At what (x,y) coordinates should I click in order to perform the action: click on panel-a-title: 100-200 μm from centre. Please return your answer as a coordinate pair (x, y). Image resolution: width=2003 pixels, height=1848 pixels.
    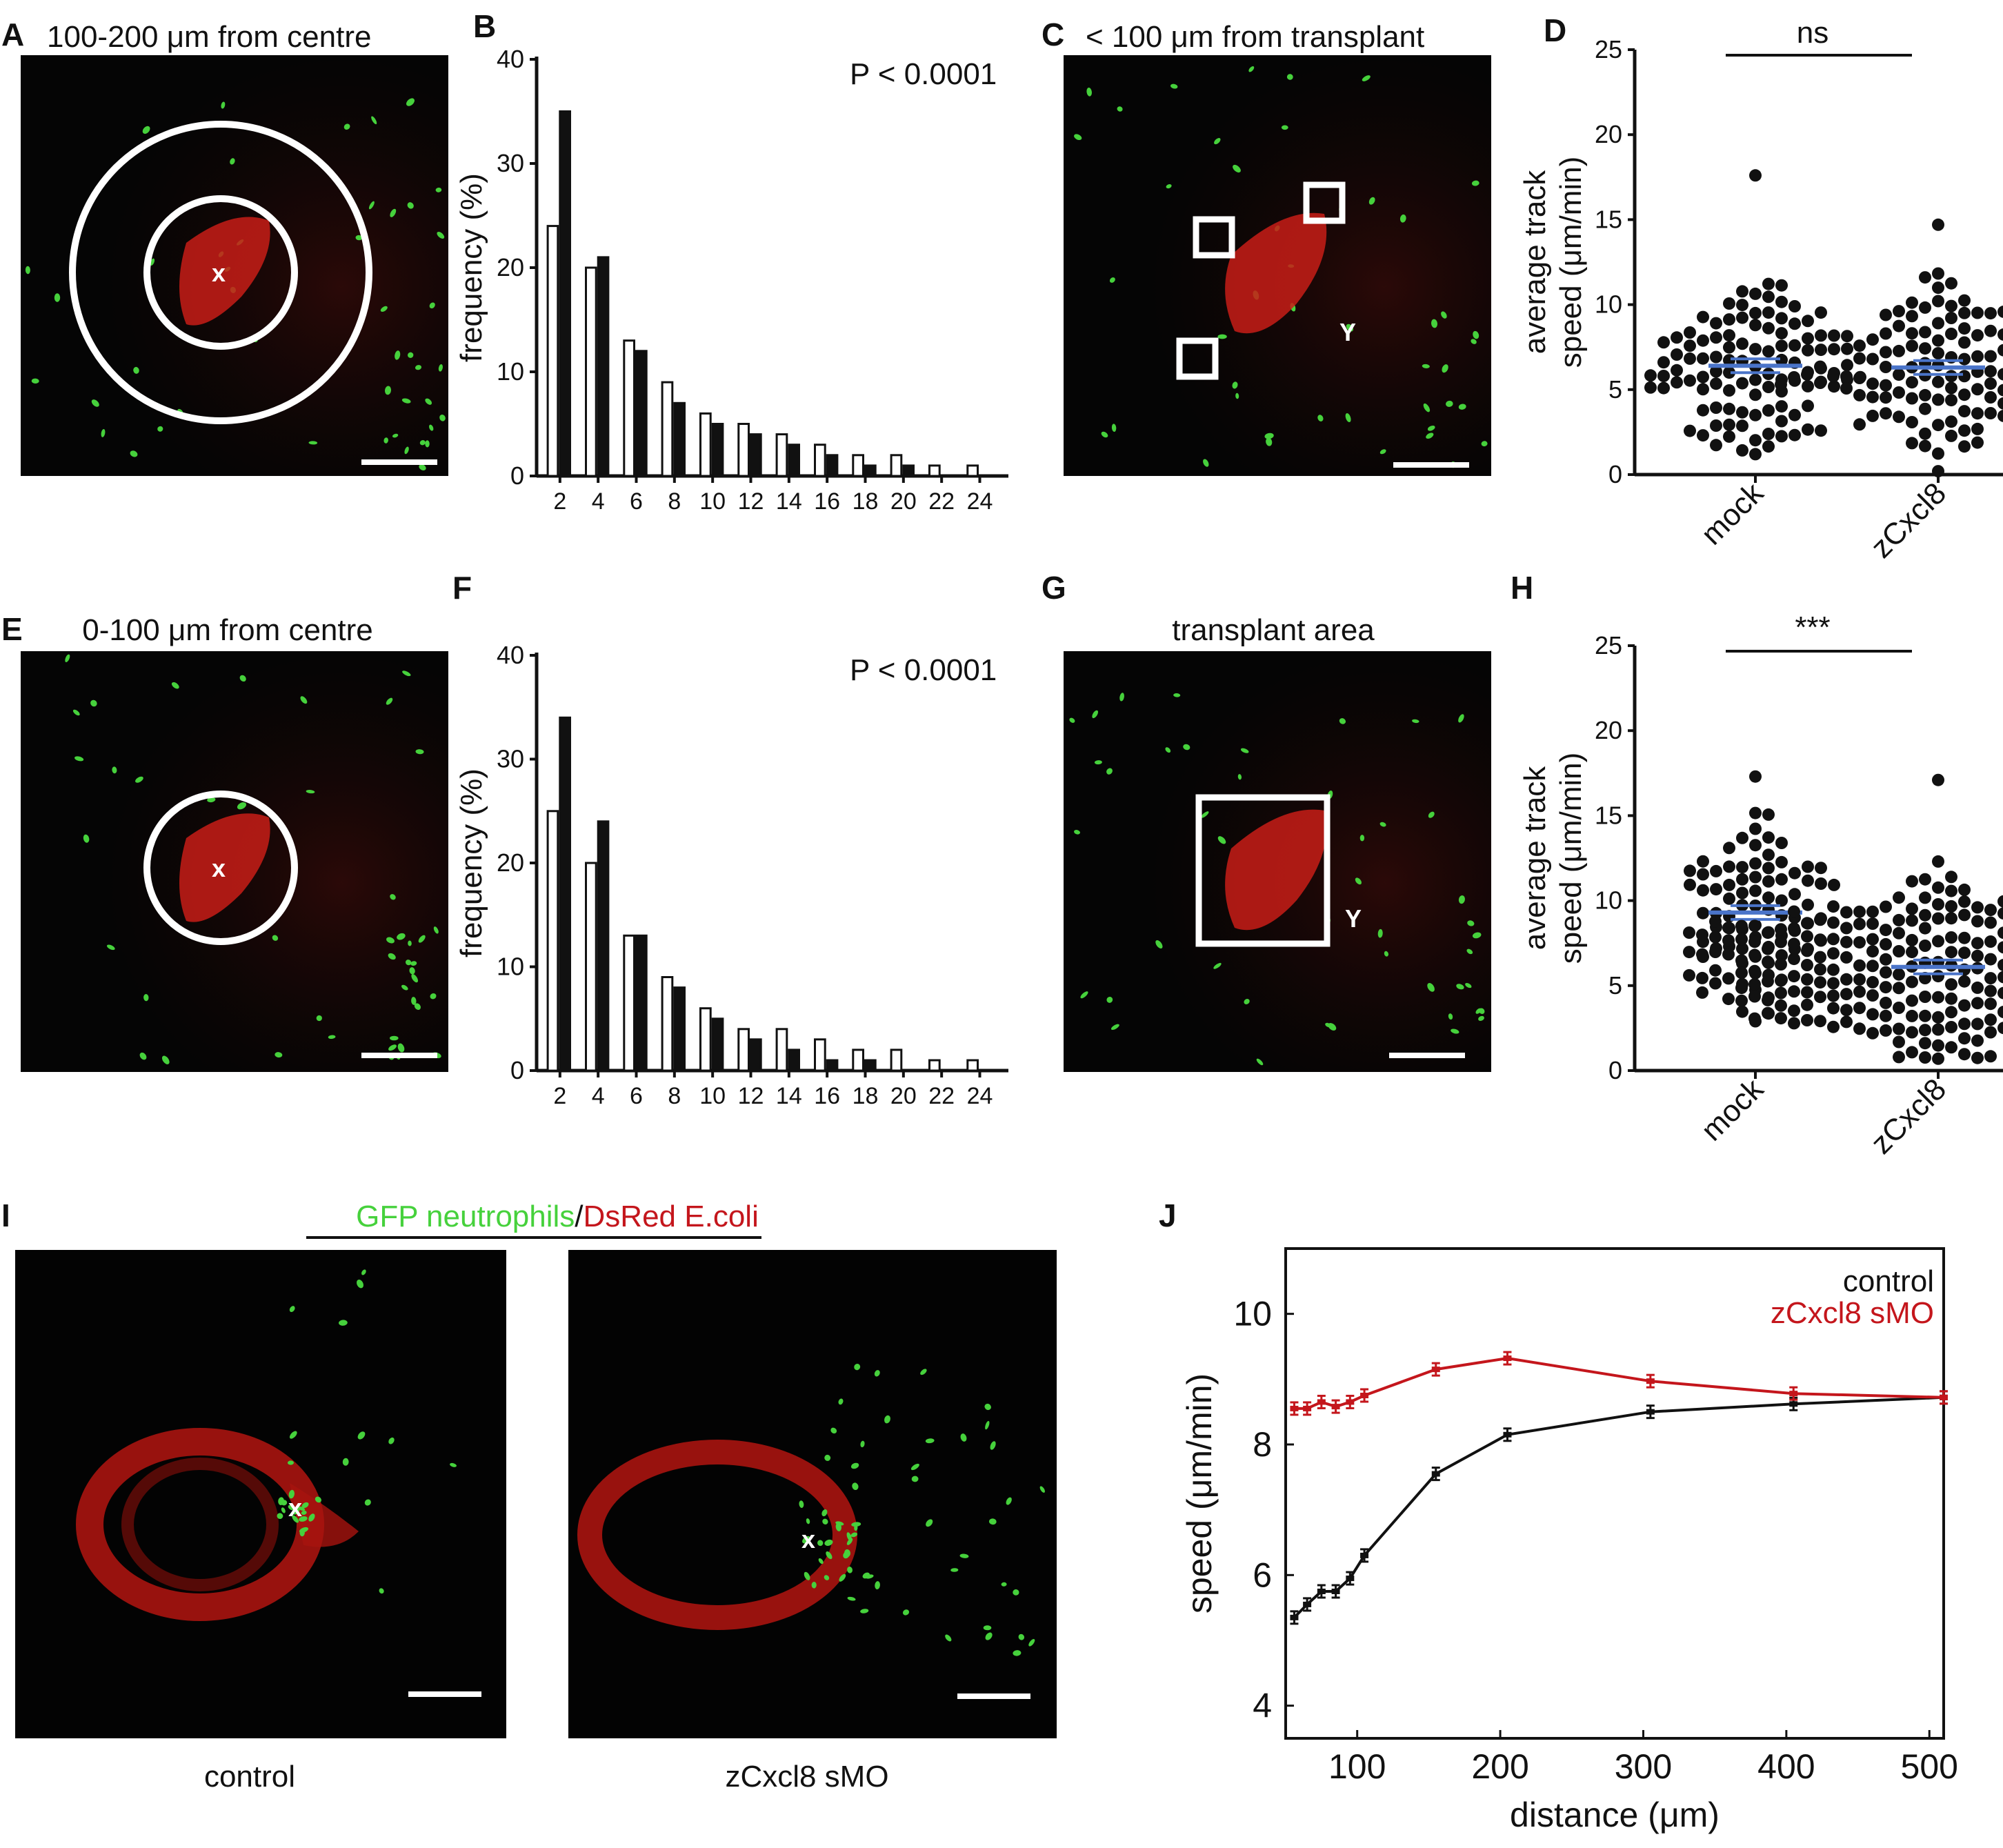
    Looking at the image, I should click on (209, 37).